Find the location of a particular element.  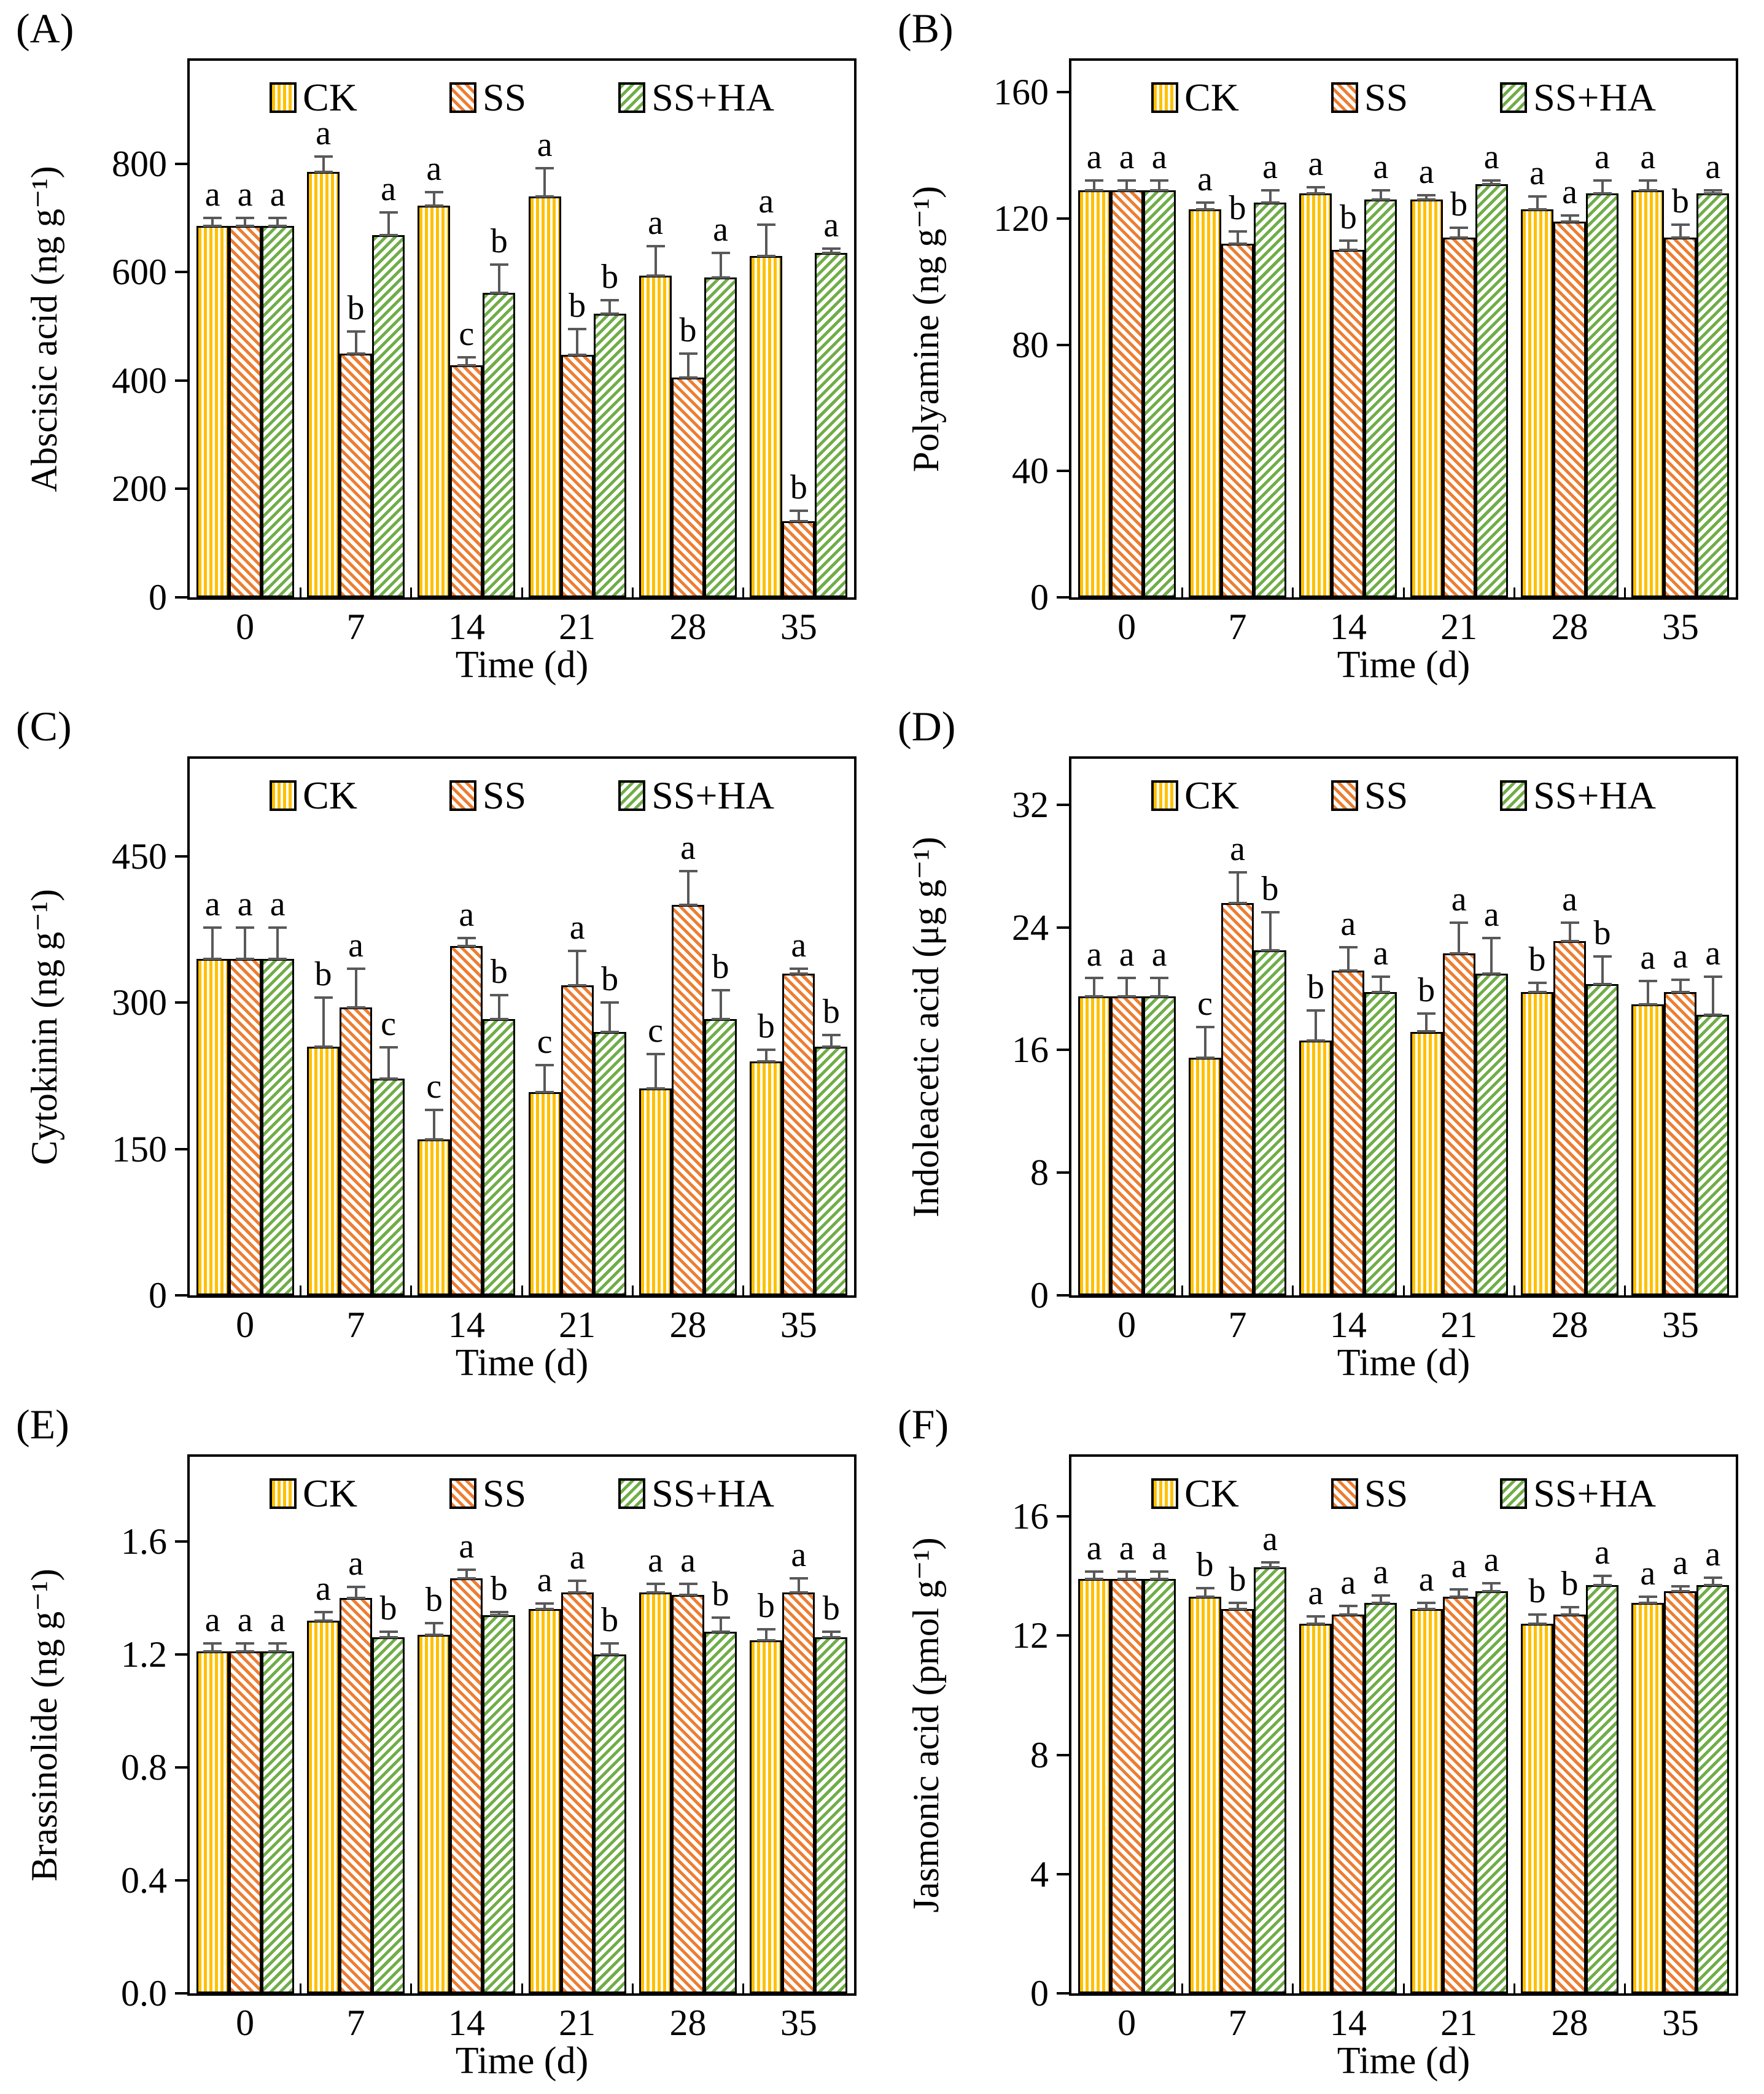

legend-item-ck: CK is located at coordinates (313, 97).